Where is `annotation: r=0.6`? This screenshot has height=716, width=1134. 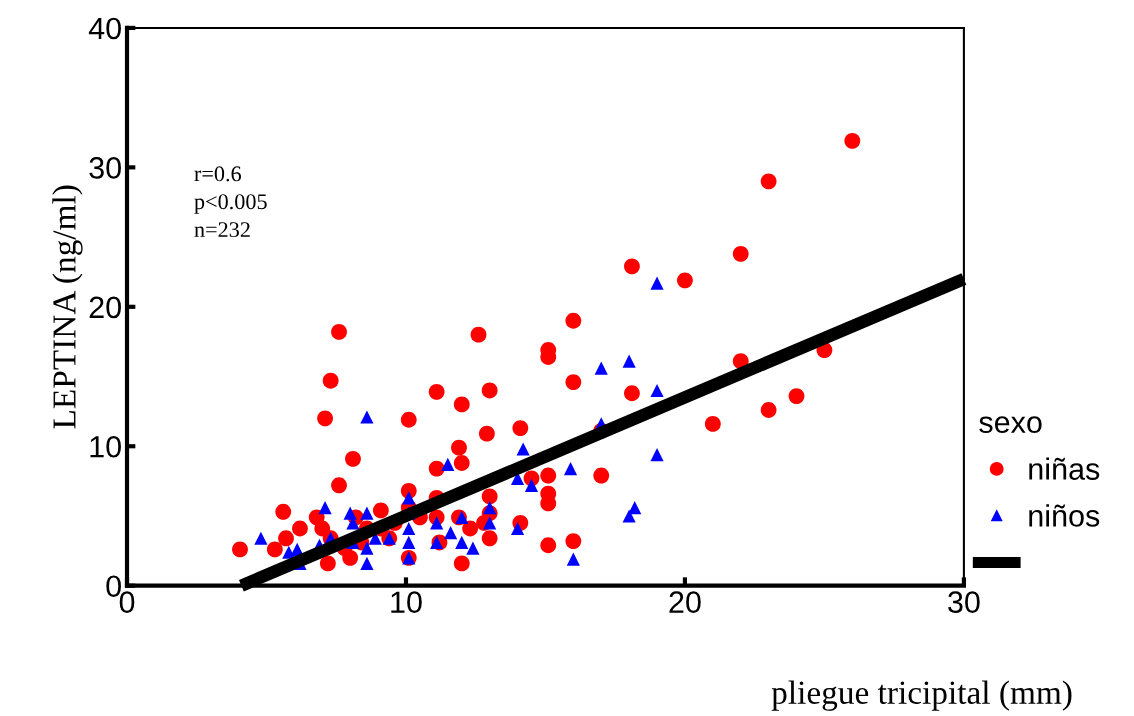
annotation: r=0.6 is located at coordinates (218, 174).